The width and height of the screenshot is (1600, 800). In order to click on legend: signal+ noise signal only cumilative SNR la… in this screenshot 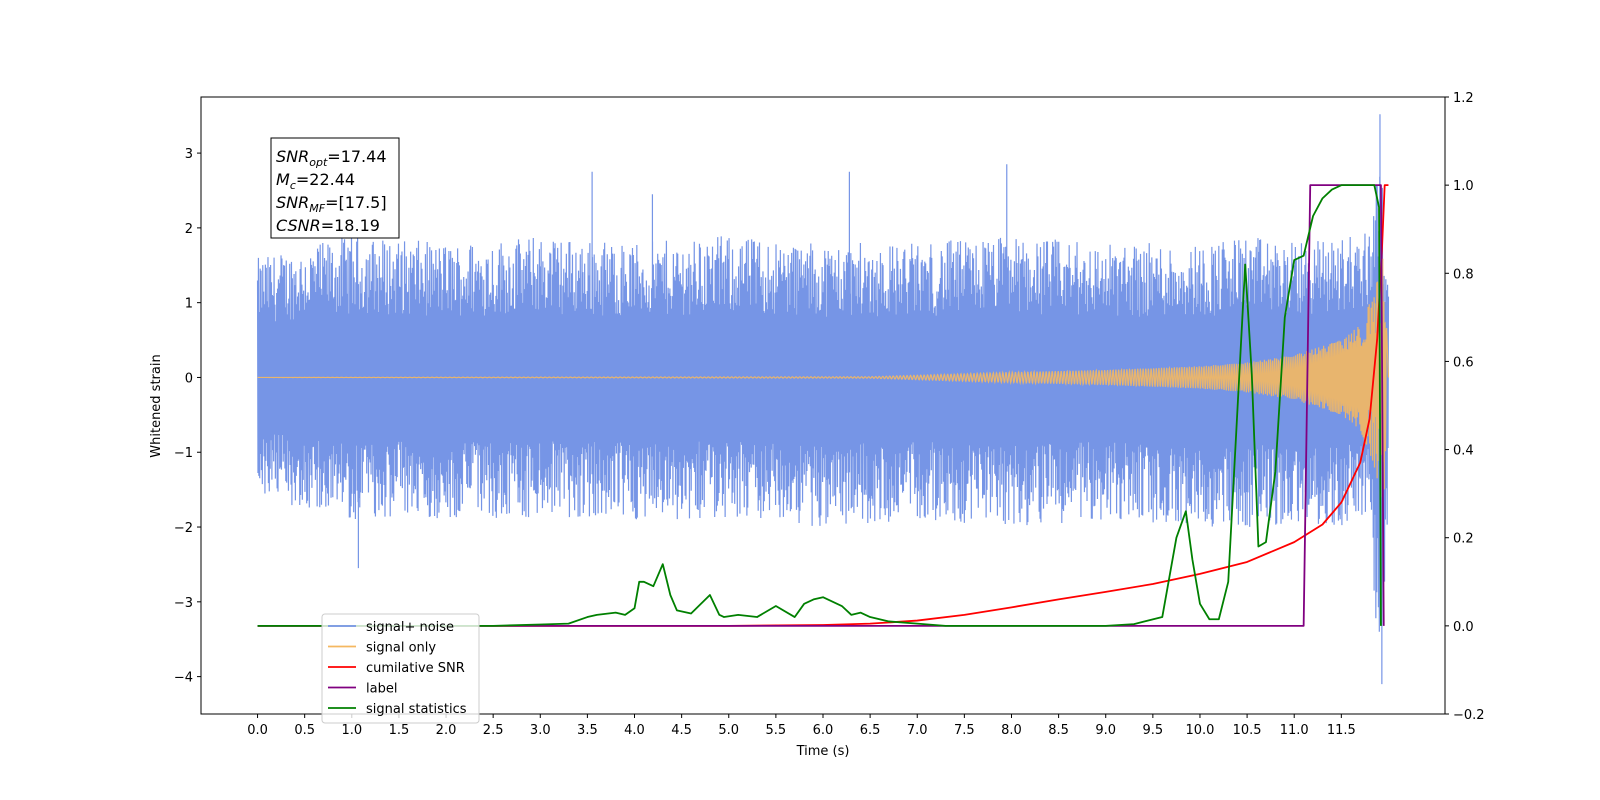, I will do `click(400, 668)`.